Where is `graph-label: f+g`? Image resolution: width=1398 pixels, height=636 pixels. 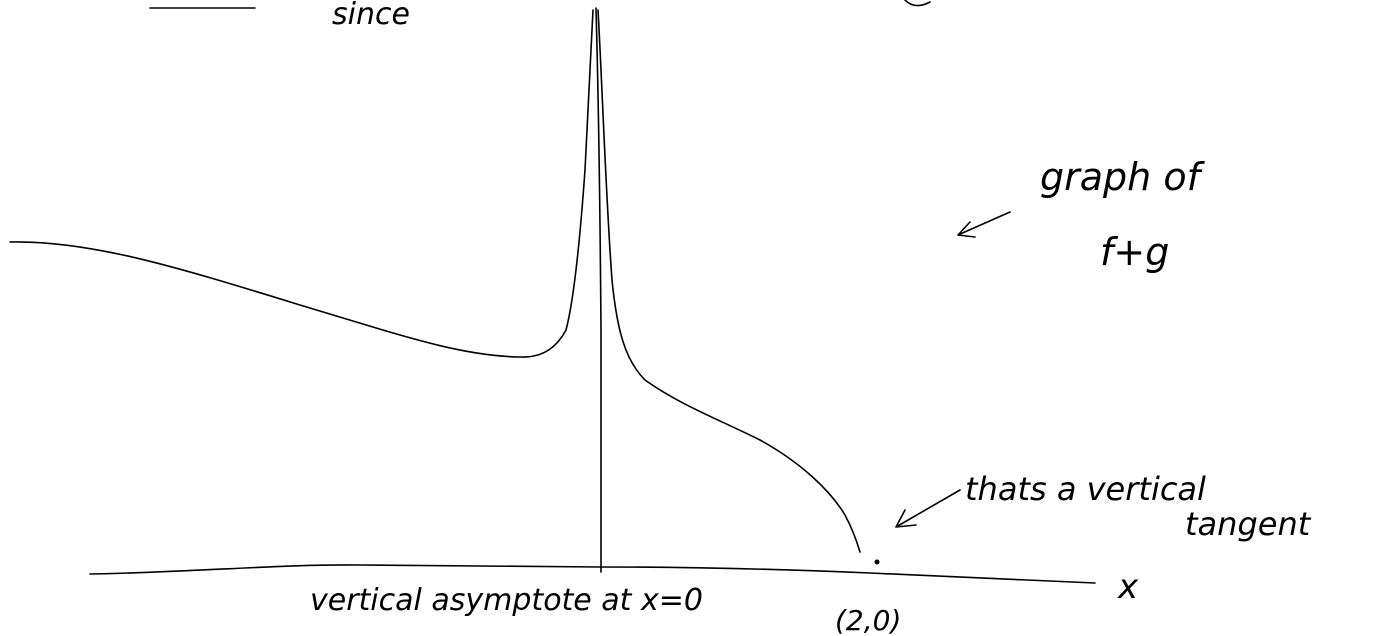
graph-label: f+g is located at coordinates (1134, 252).